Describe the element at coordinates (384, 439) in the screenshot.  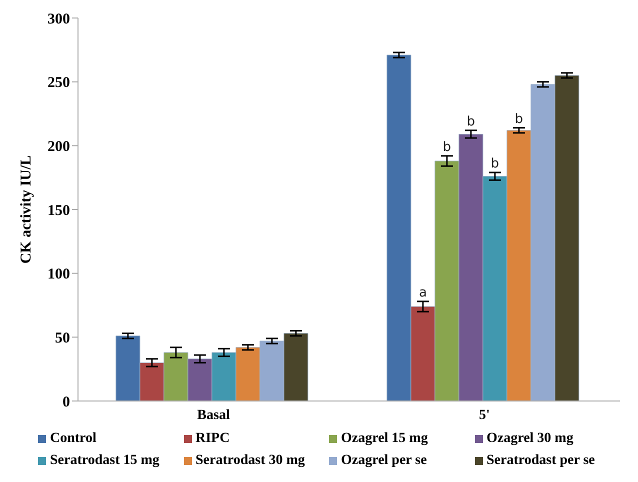
I see `legend-label: Ozagrel 15 mg` at that location.